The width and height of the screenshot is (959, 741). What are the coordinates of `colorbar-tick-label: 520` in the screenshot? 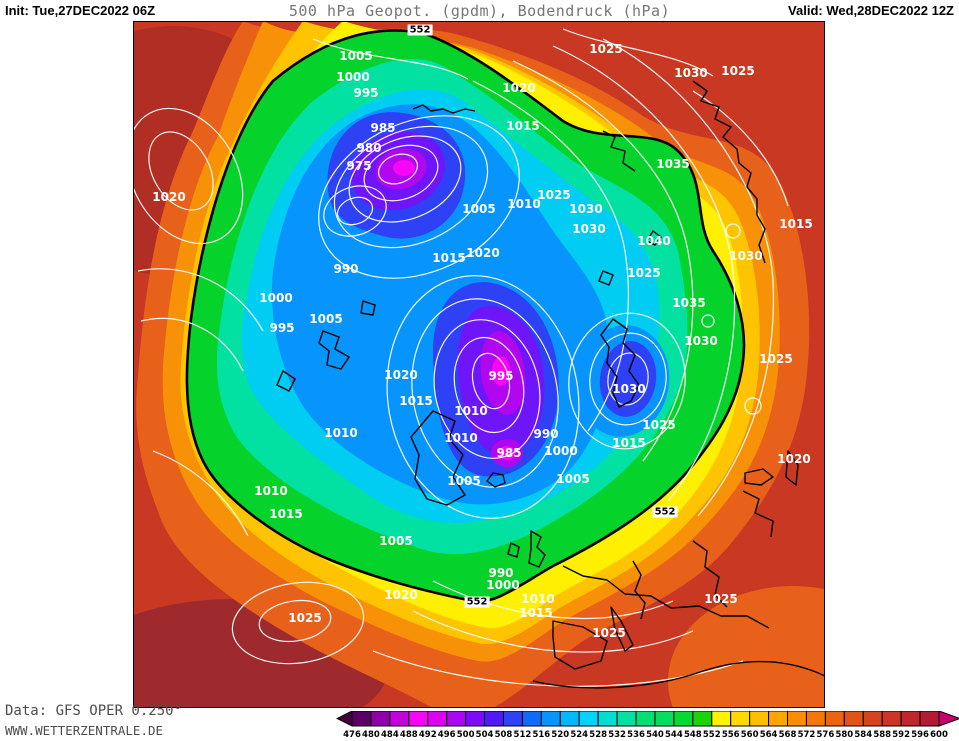 It's located at (560, 735).